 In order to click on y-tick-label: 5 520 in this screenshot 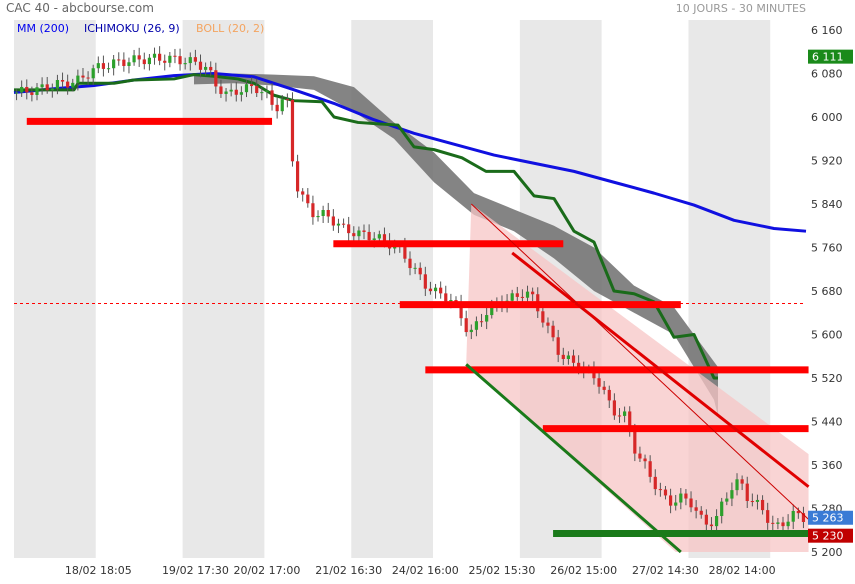, I will do `click(827, 378)`.